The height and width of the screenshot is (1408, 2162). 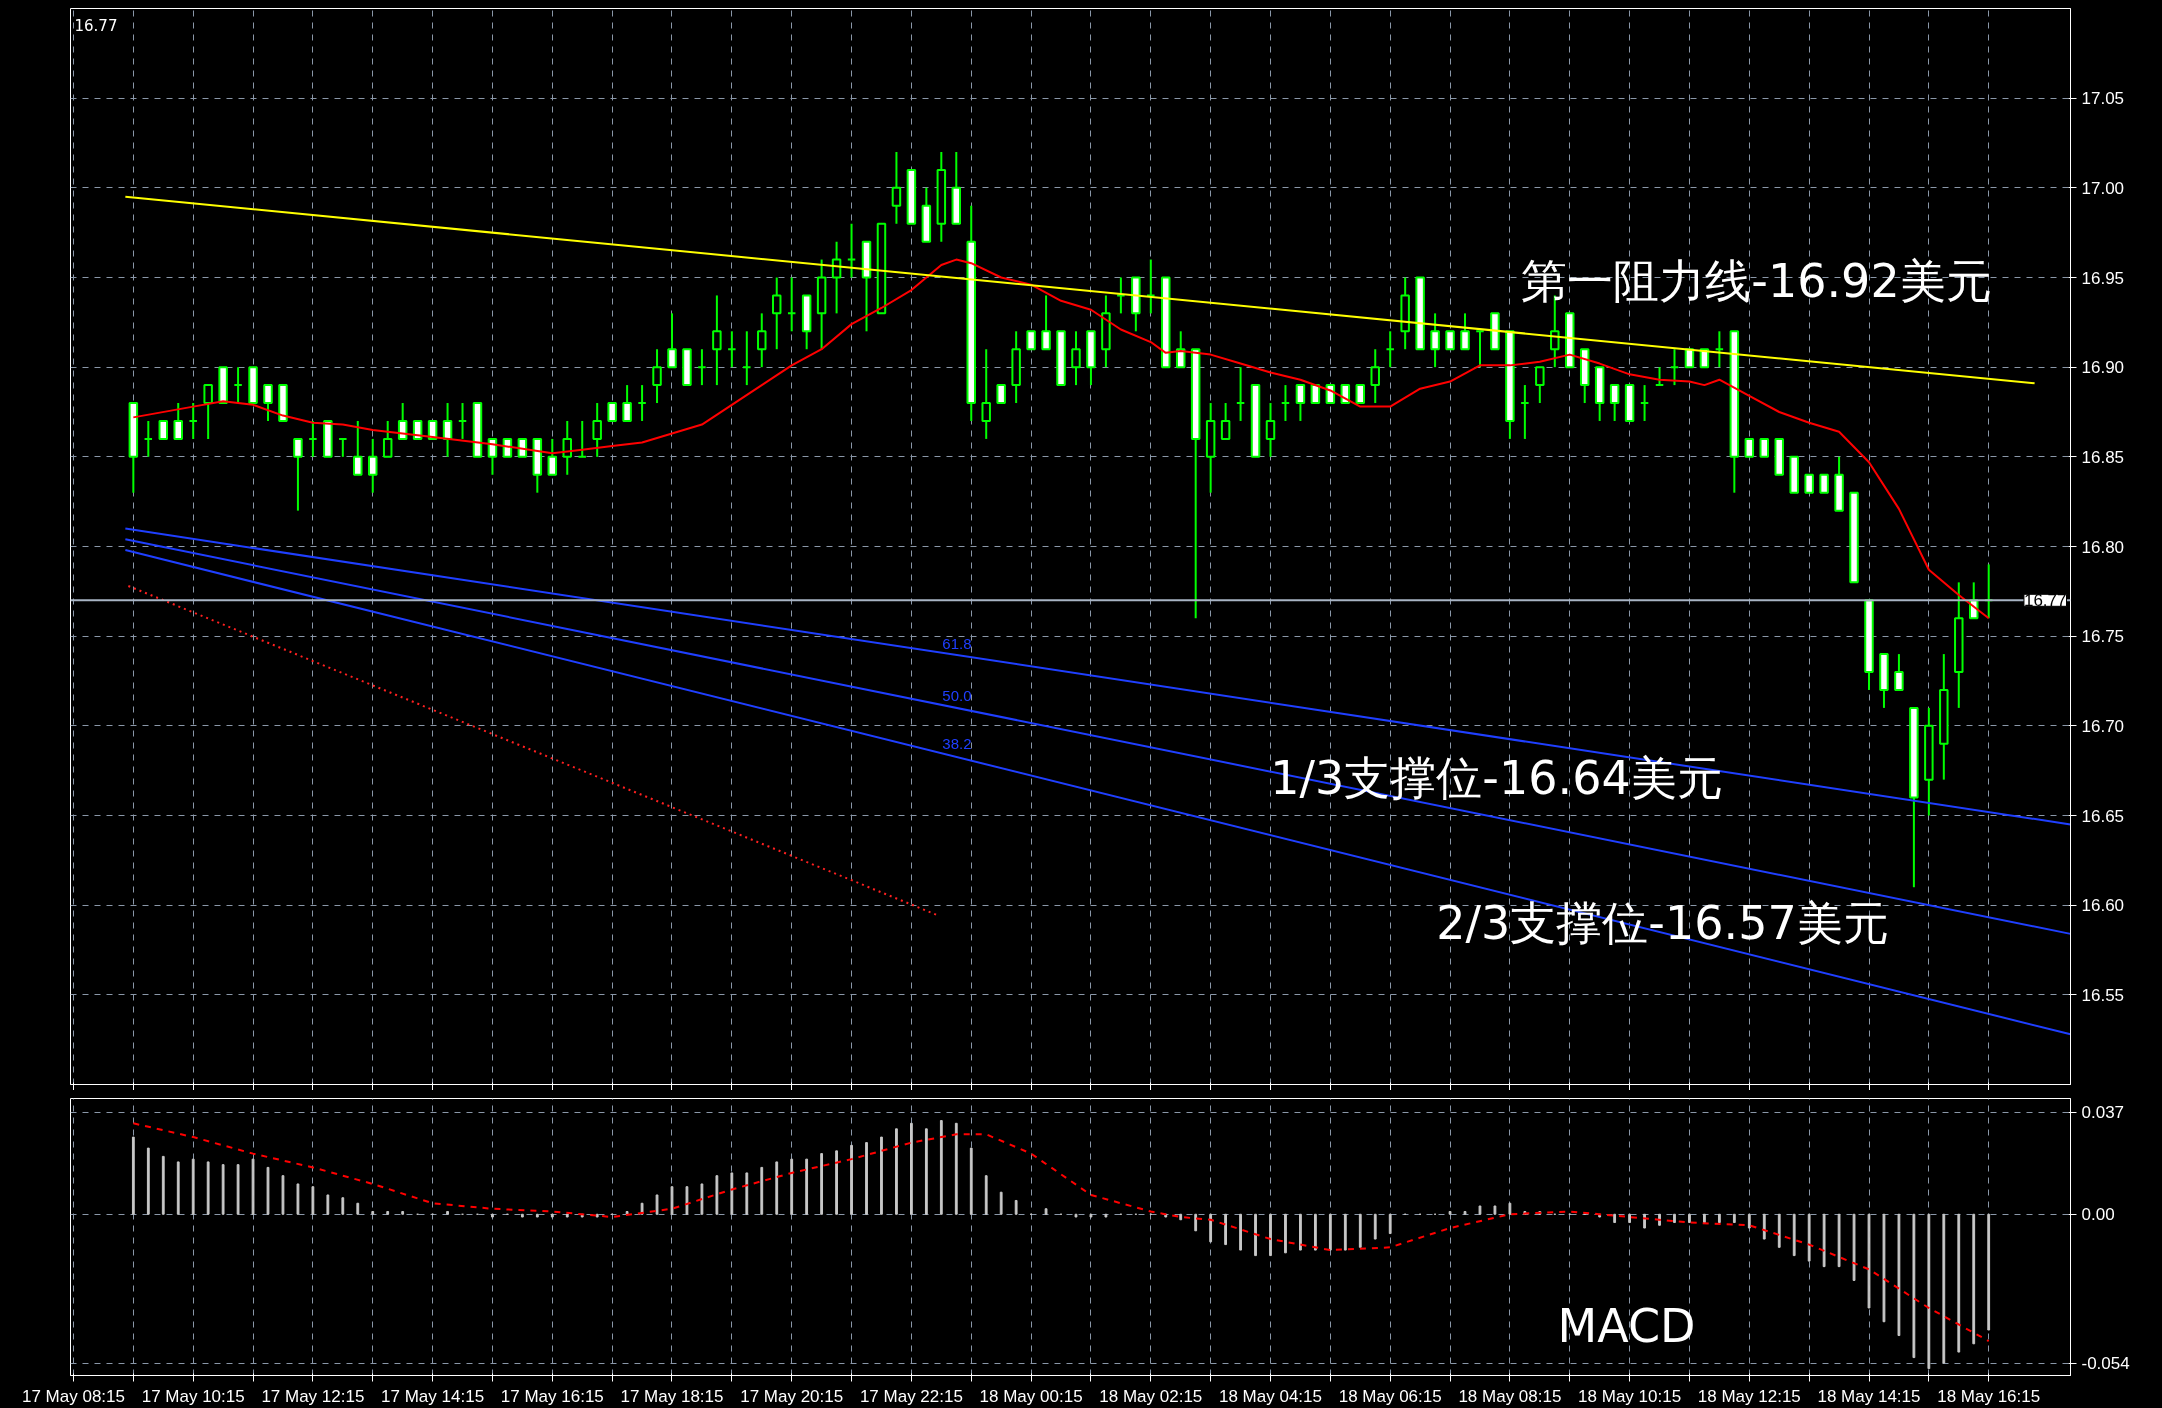 What do you see at coordinates (96, 25) in the screenshot?
I see `annotation: 16.77` at bounding box center [96, 25].